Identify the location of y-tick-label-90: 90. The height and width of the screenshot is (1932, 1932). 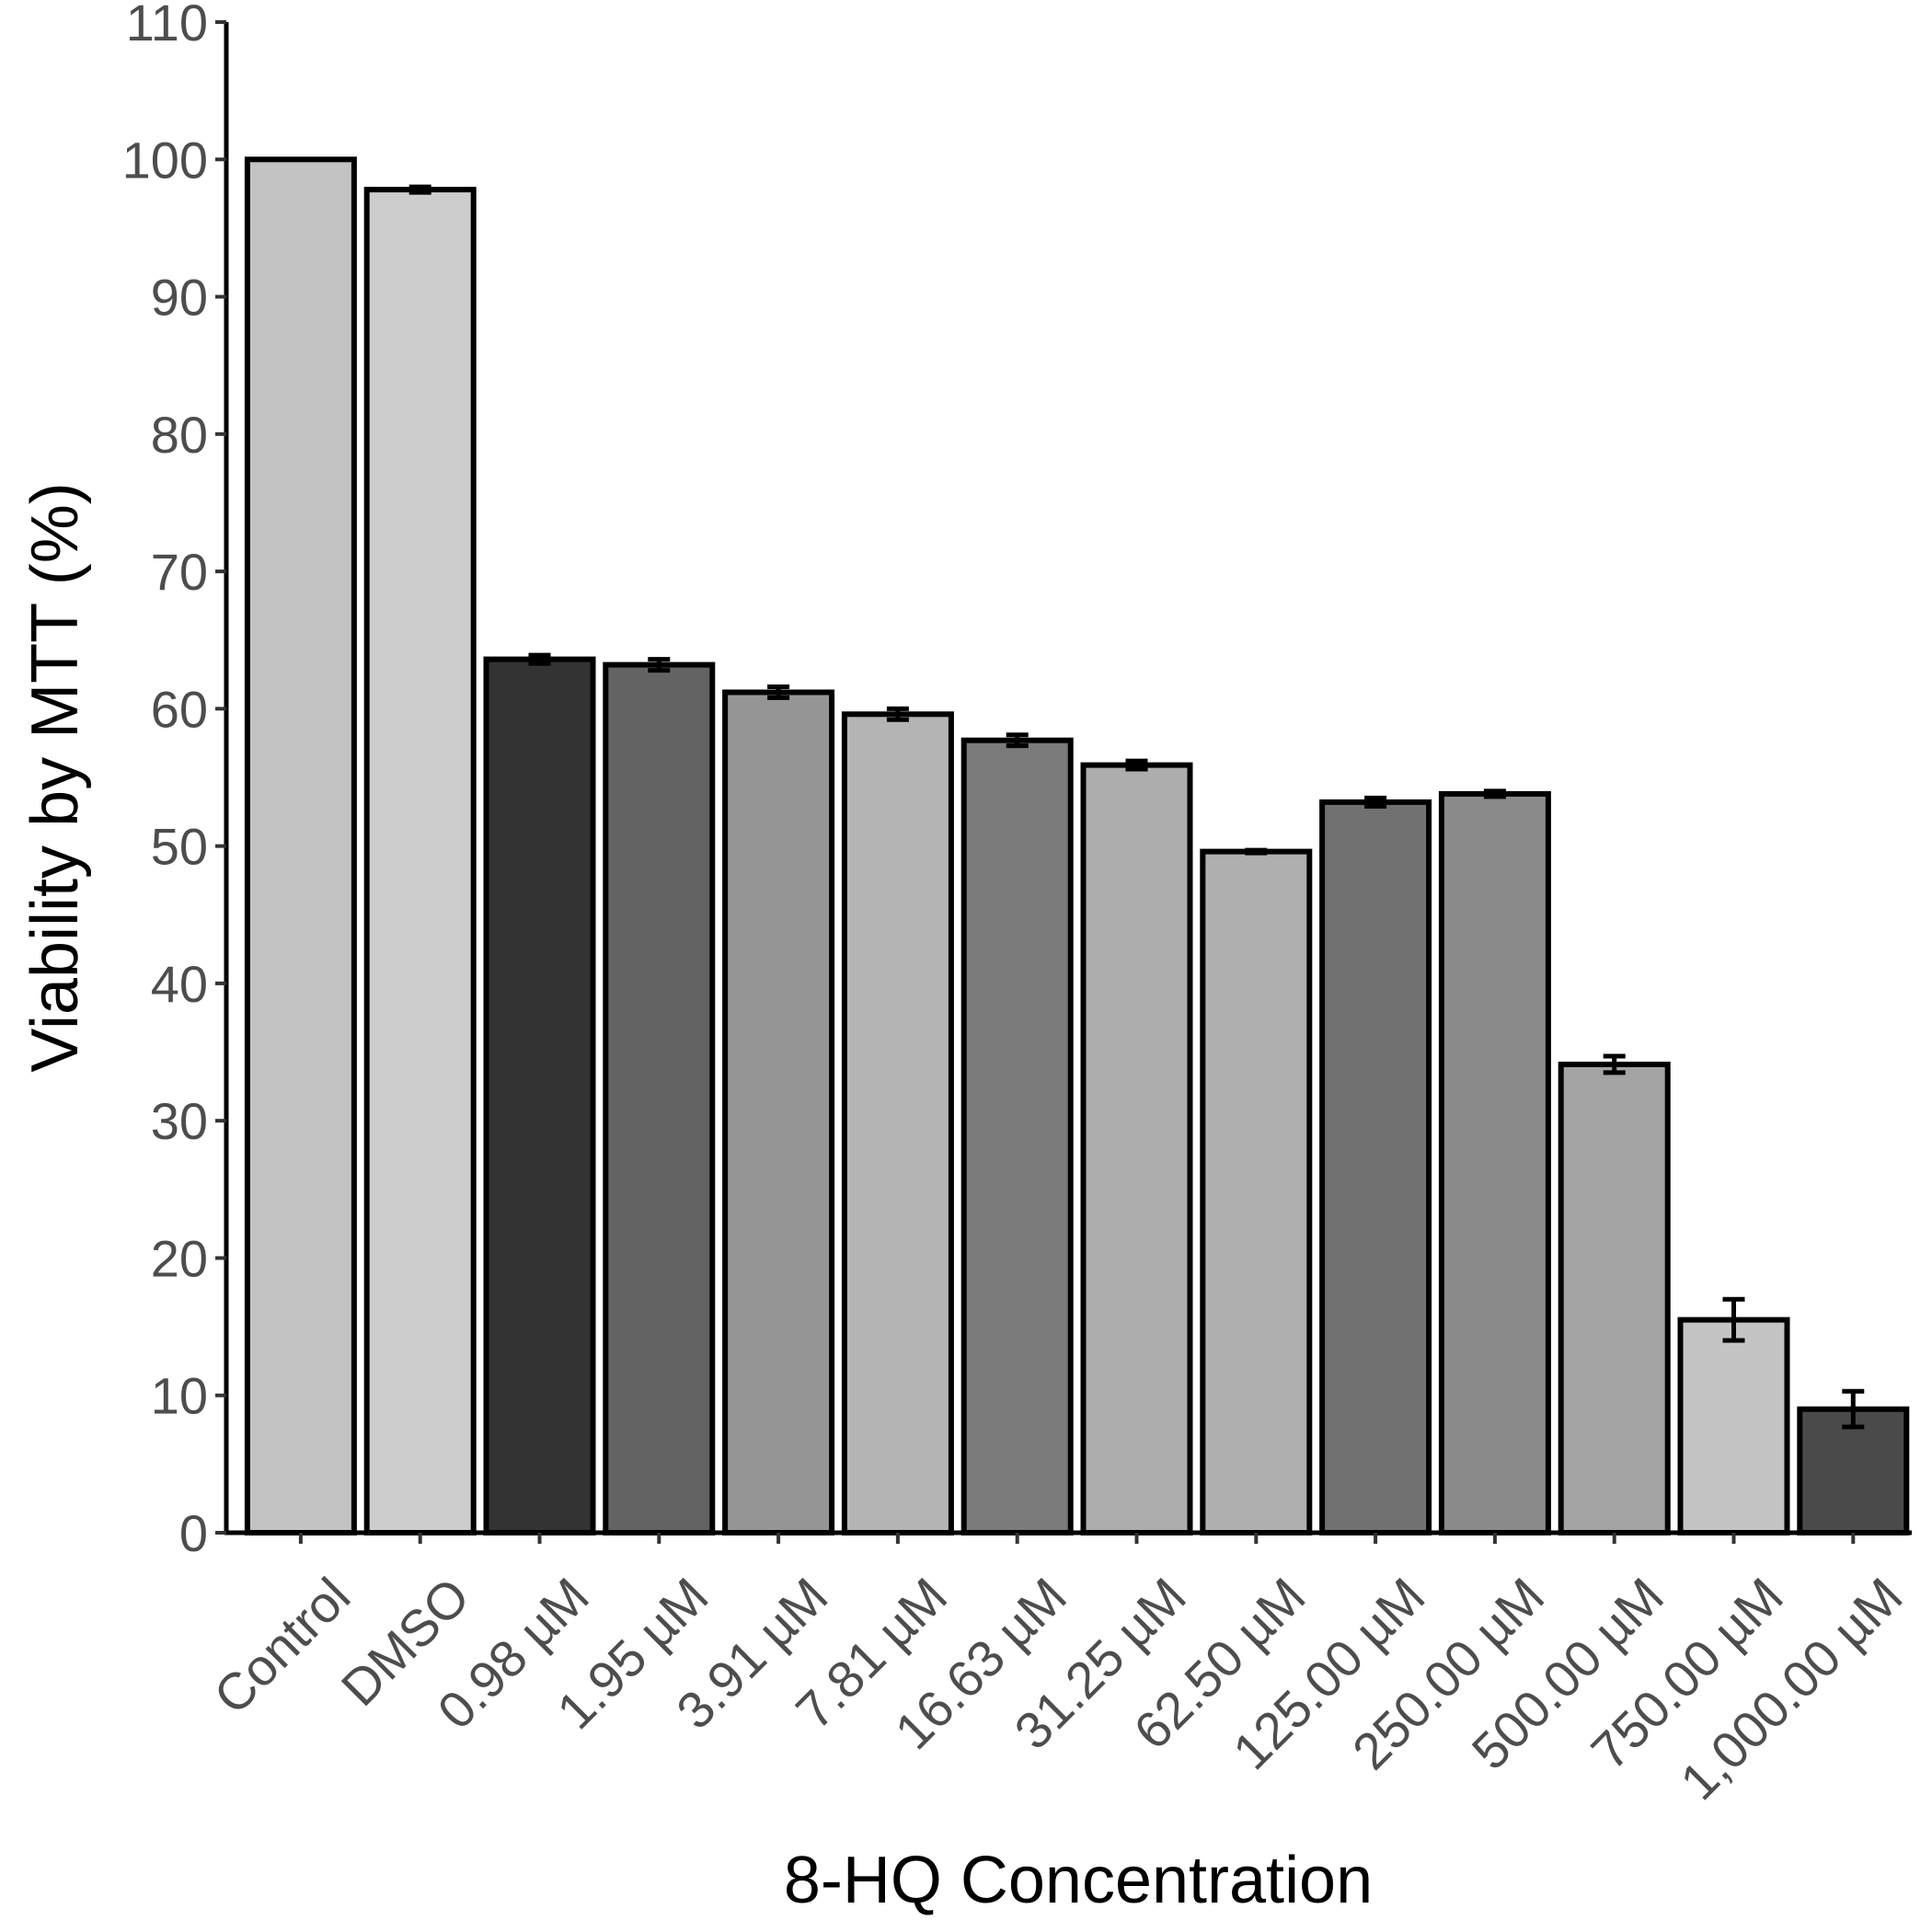
(179, 298).